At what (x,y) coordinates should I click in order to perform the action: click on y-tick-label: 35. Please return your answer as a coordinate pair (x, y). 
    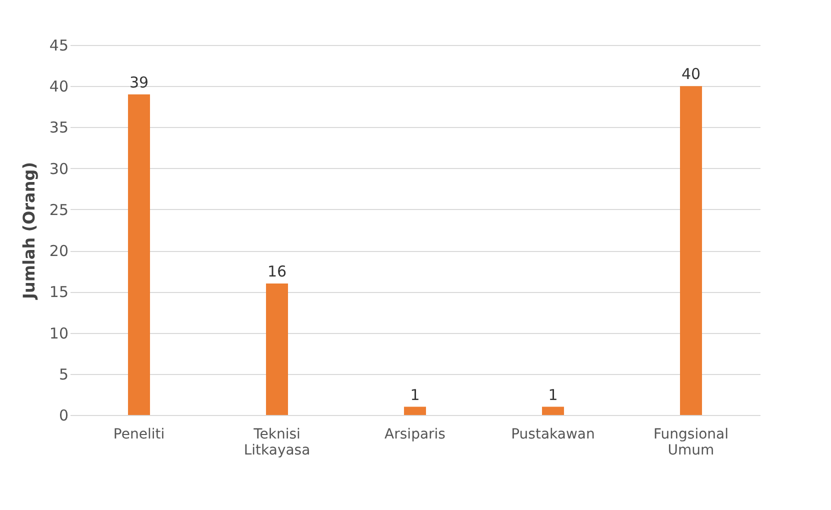
    Looking at the image, I should click on (58, 127).